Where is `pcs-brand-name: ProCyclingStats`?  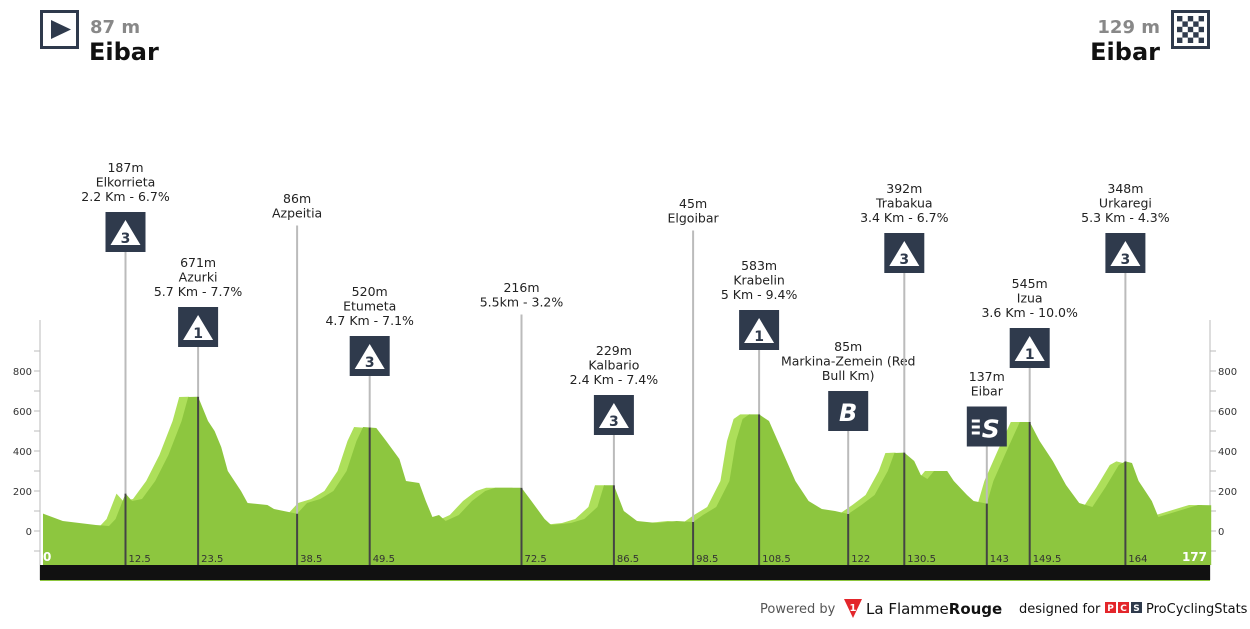 pcs-brand-name: ProCyclingStats is located at coordinates (1197, 609).